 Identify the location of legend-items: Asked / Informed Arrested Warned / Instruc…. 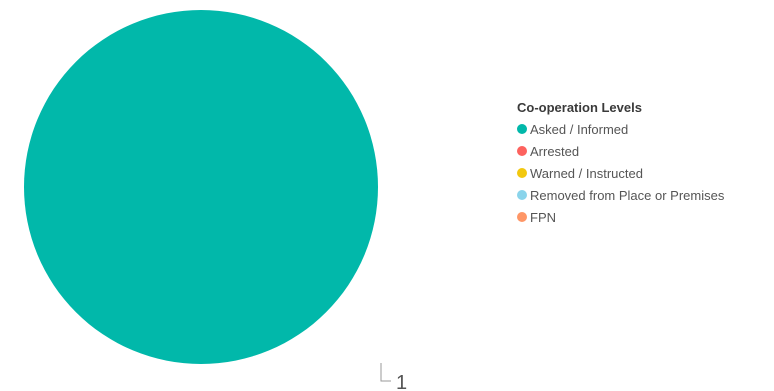
(620, 173).